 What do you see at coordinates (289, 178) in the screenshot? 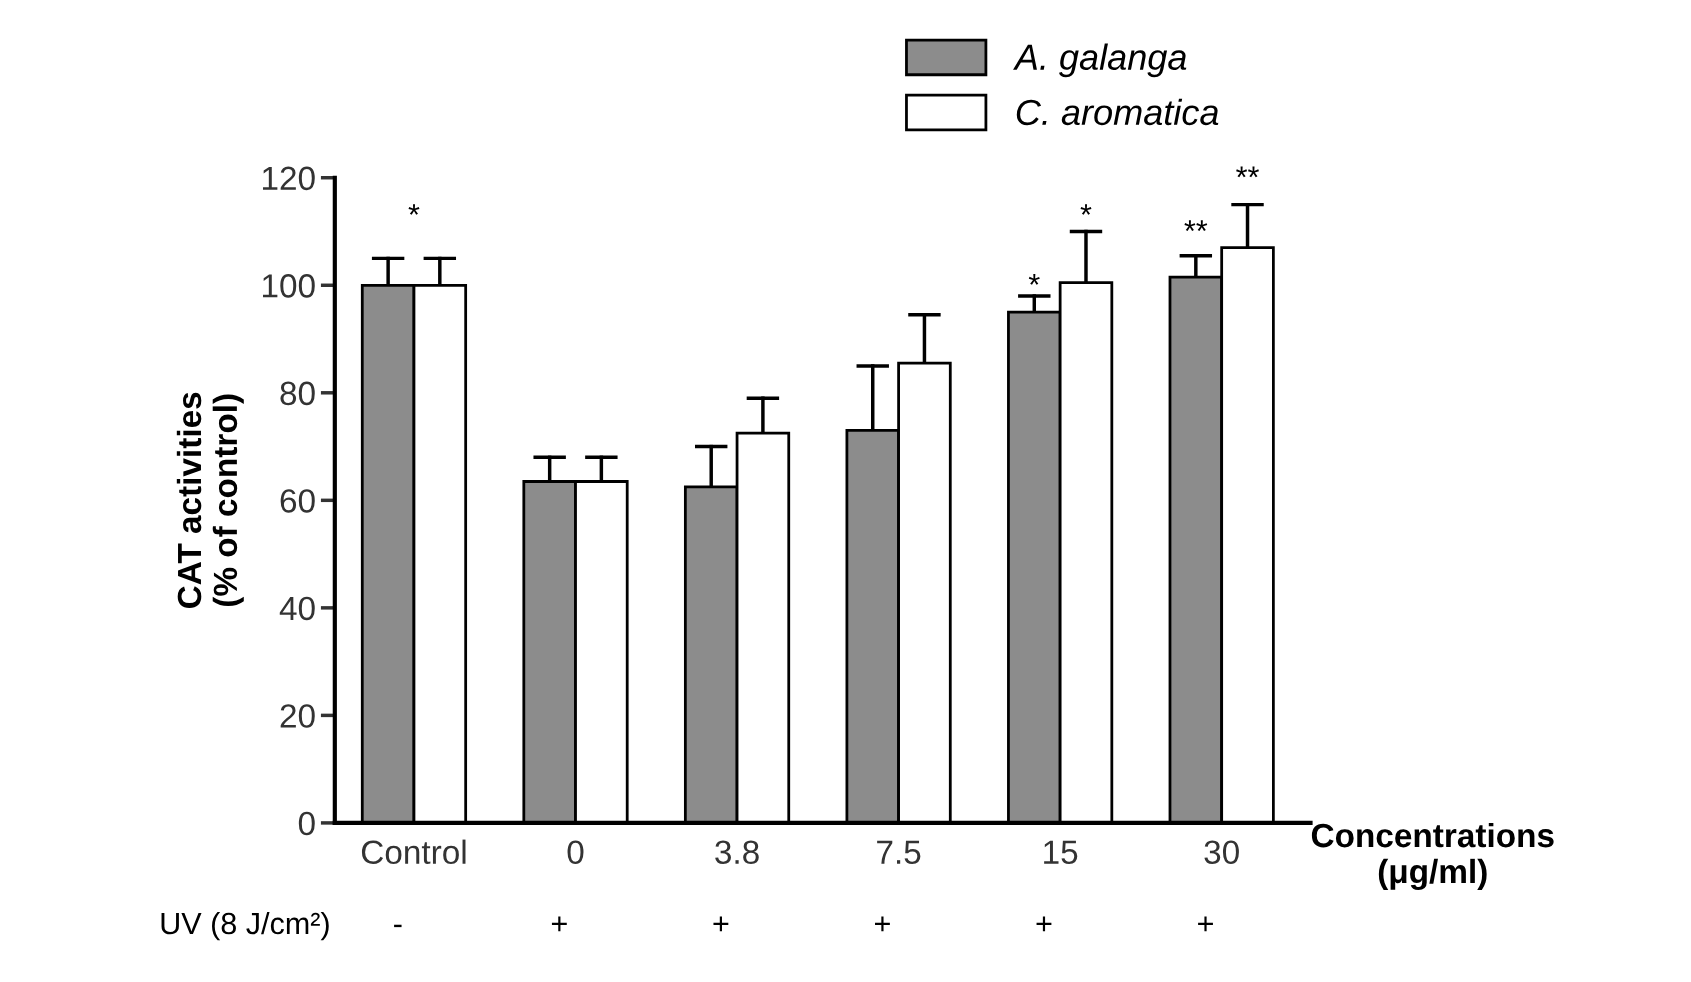
I see `y-tick-label: 120` at bounding box center [289, 178].